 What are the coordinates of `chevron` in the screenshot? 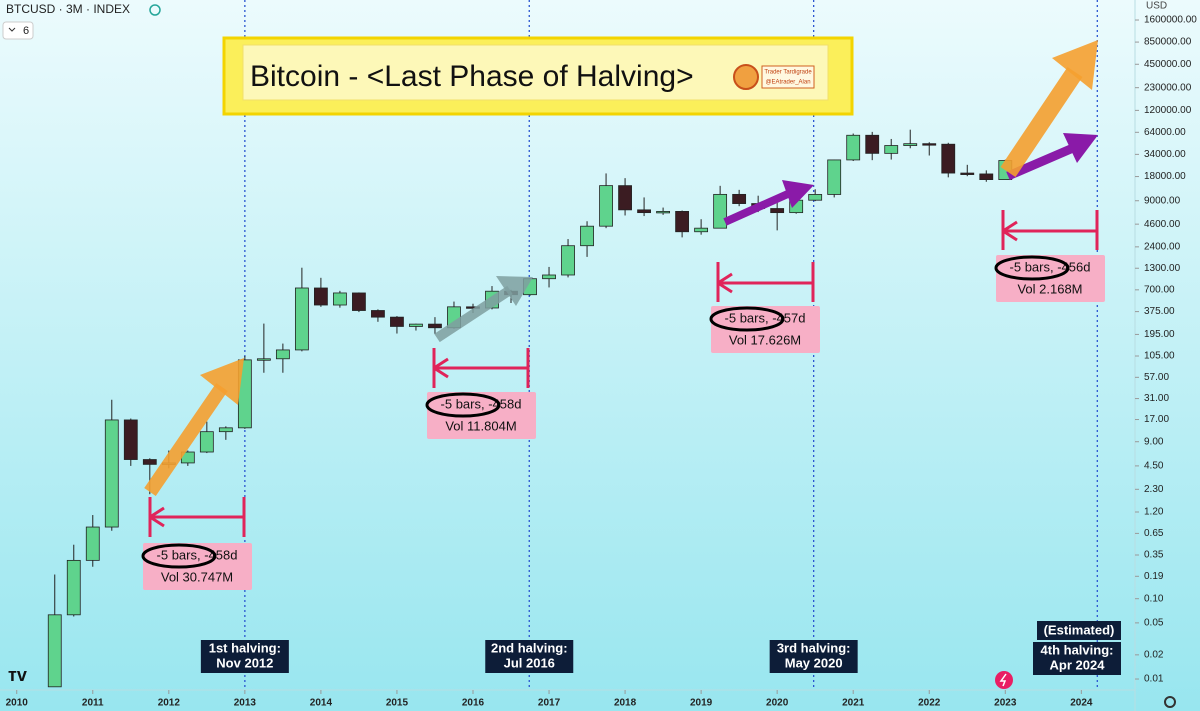 It's located at (12, 29).